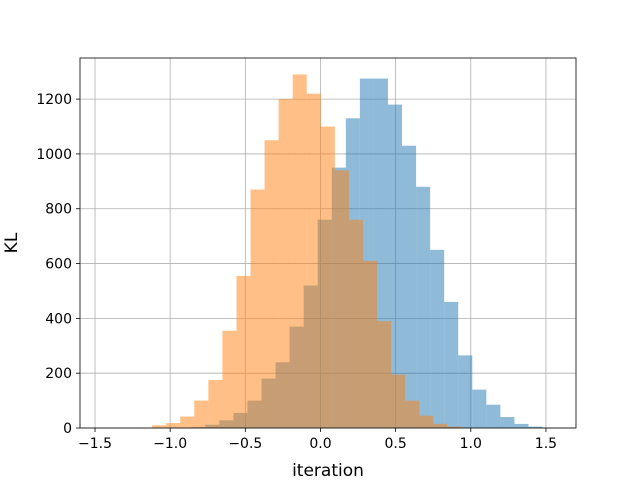 The height and width of the screenshot is (480, 640). Describe the element at coordinates (471, 444) in the screenshot. I see `x-tick-label: 1.0` at that location.